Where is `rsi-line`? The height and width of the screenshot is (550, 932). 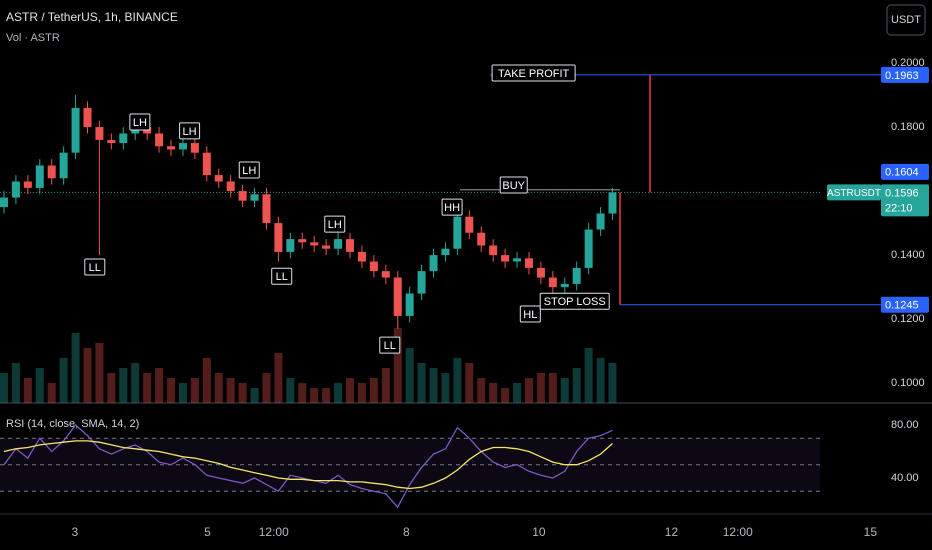 rsi-line is located at coordinates (308, 465).